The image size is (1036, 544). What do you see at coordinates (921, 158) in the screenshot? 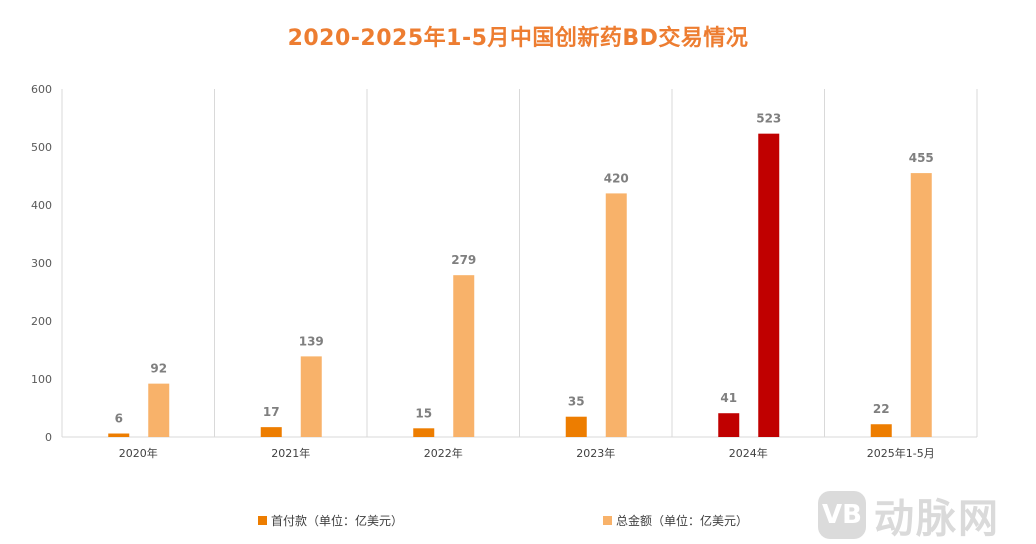
I see `data-label: 455` at bounding box center [921, 158].